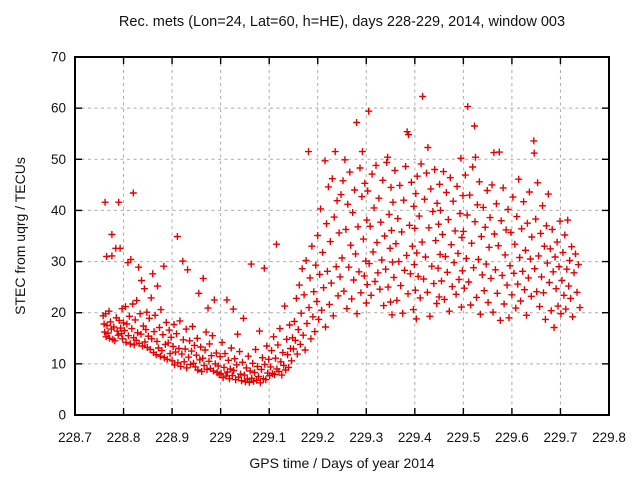 This screenshot has width=640, height=480. What do you see at coordinates (269, 437) in the screenshot?
I see `x-tick-label: 229.1` at bounding box center [269, 437].